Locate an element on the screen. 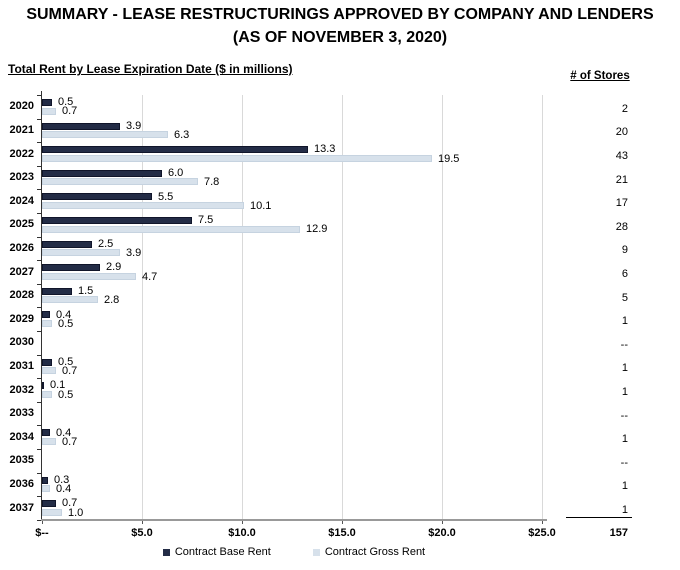  legend-marker-gross-rent-icon is located at coordinates (316, 552).